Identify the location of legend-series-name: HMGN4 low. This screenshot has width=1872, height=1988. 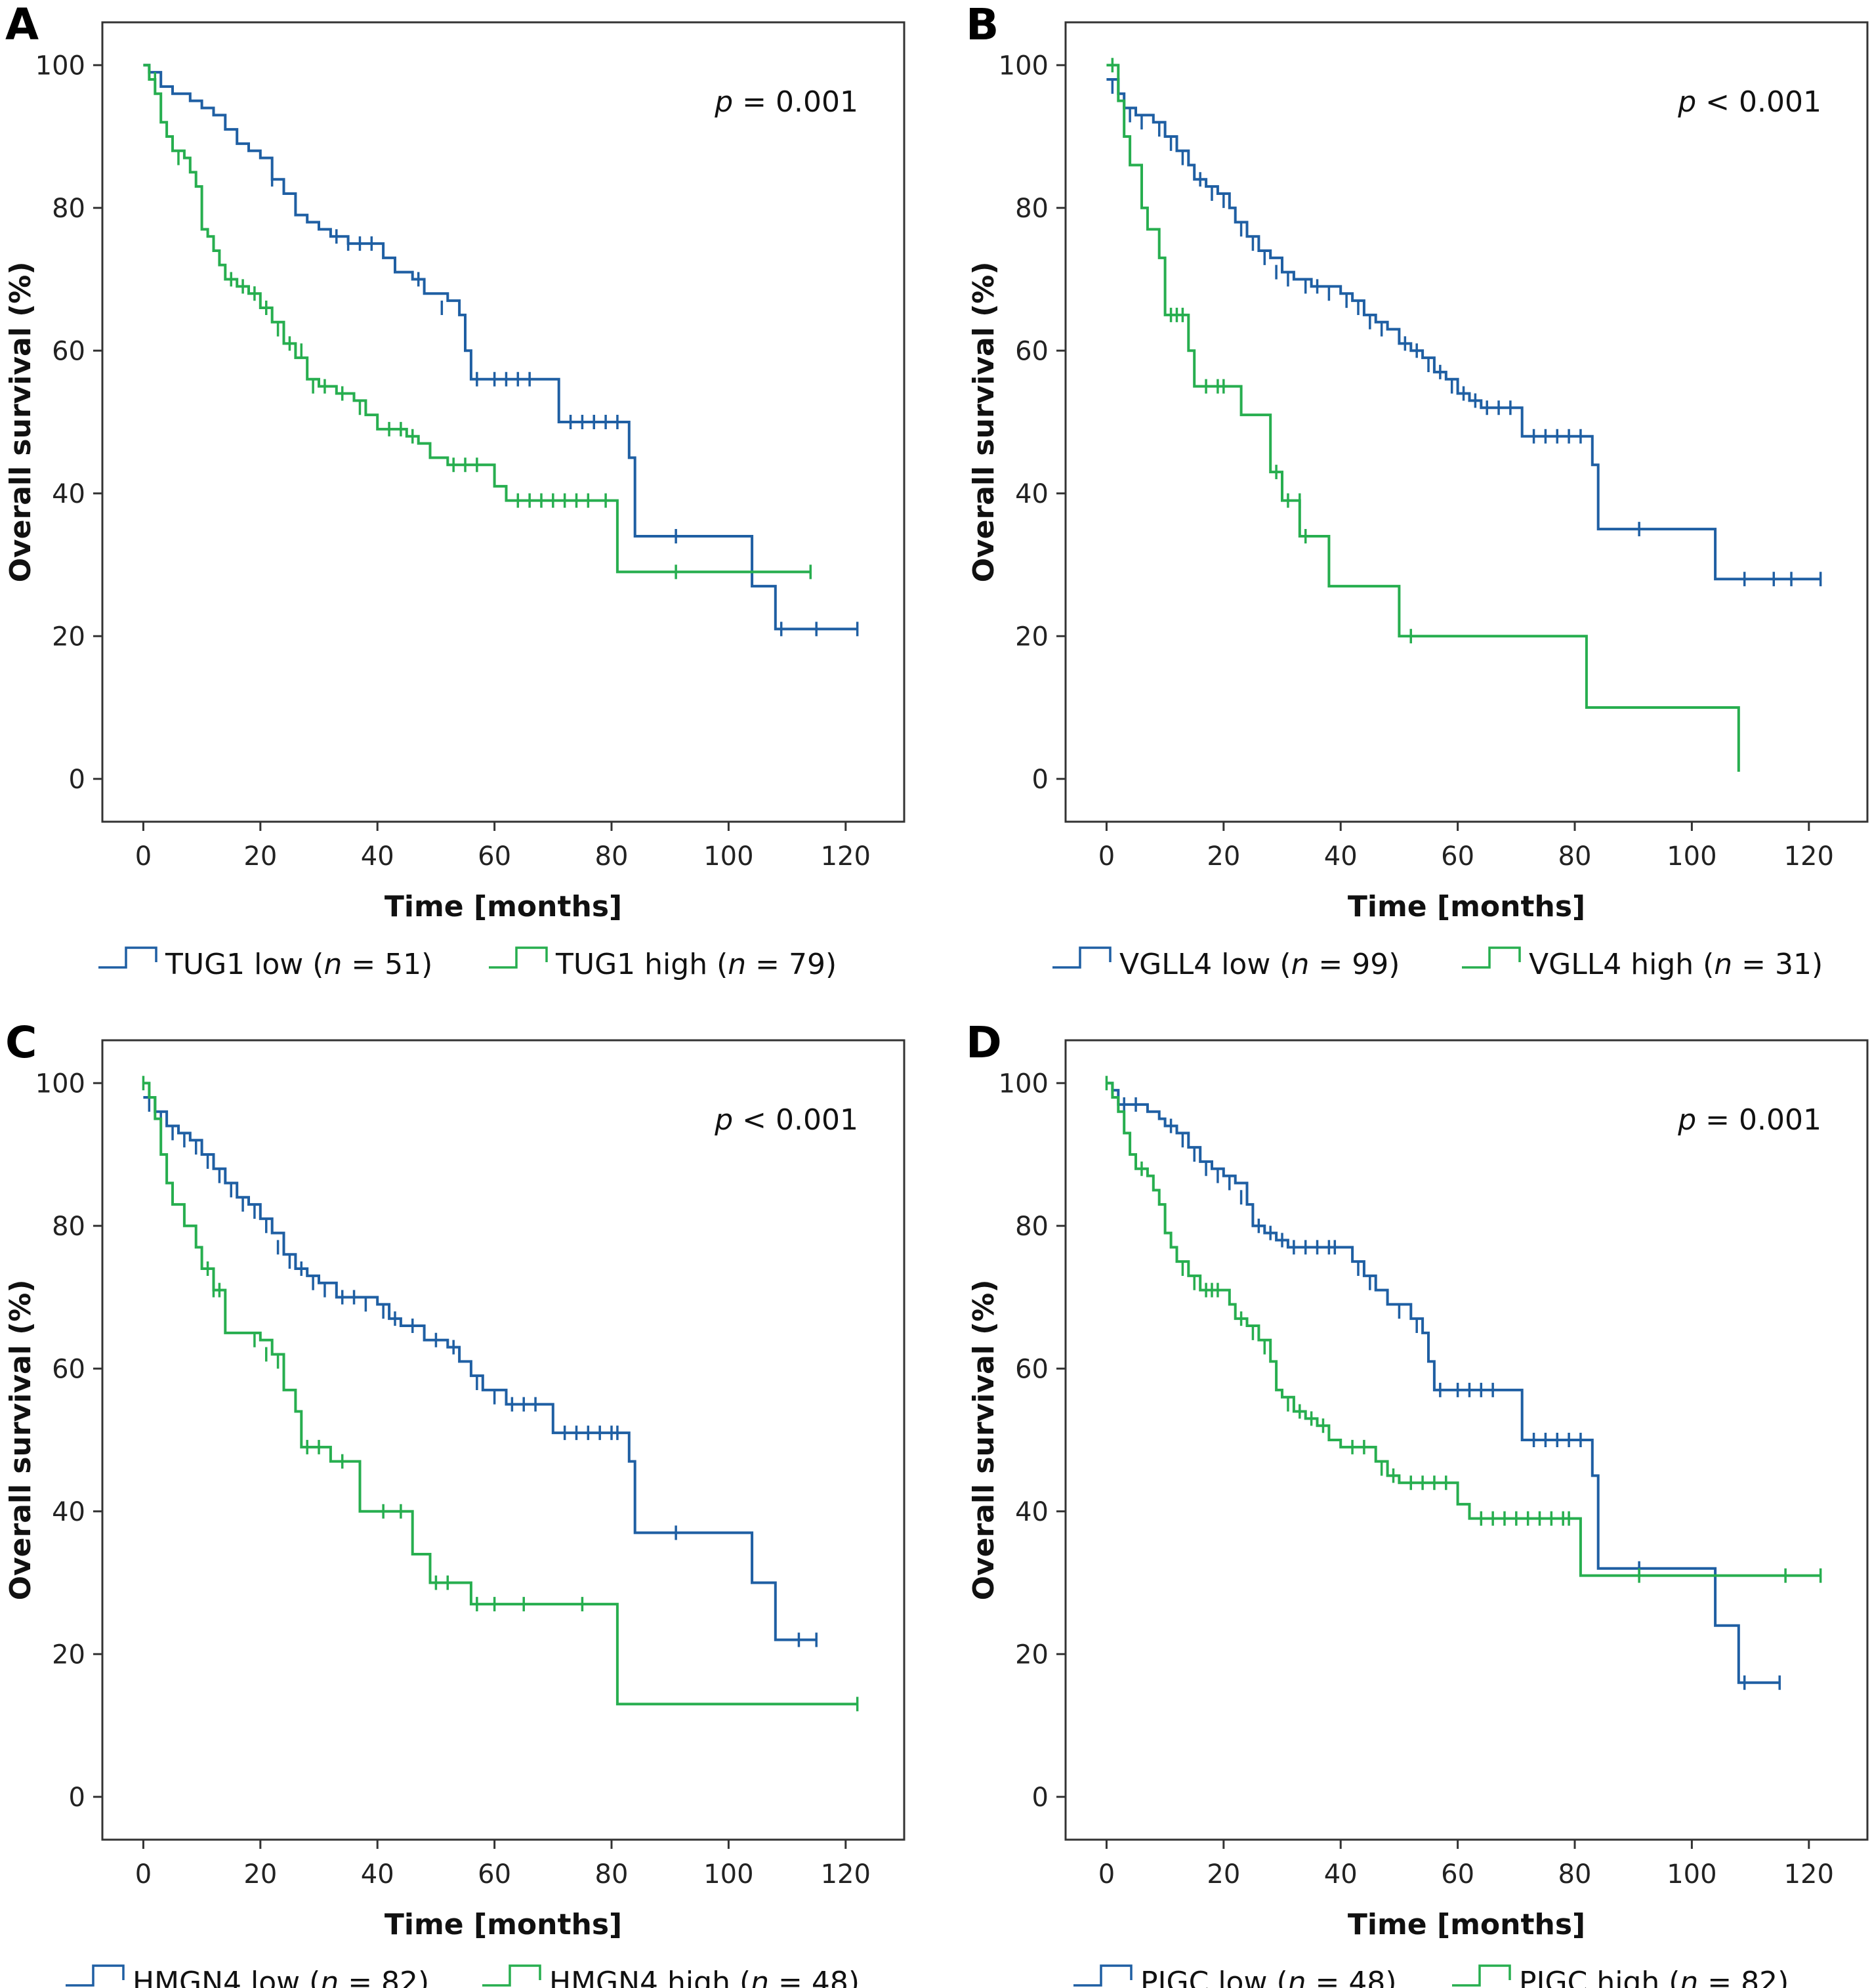
(216, 1977).